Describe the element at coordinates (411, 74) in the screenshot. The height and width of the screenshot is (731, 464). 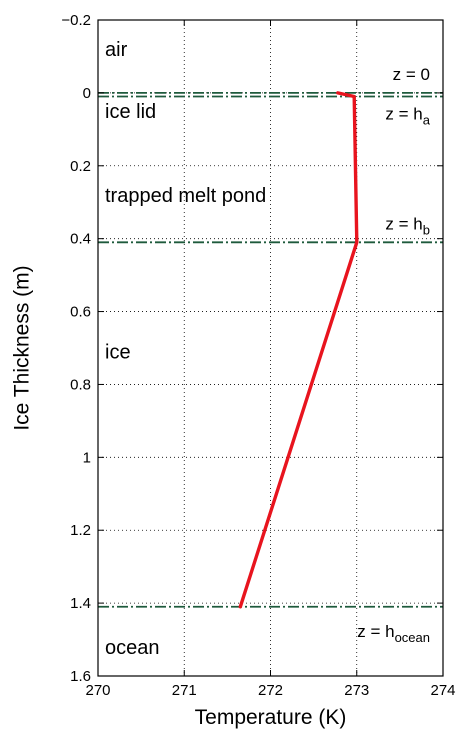
I see `interface-label: z = 0` at that location.